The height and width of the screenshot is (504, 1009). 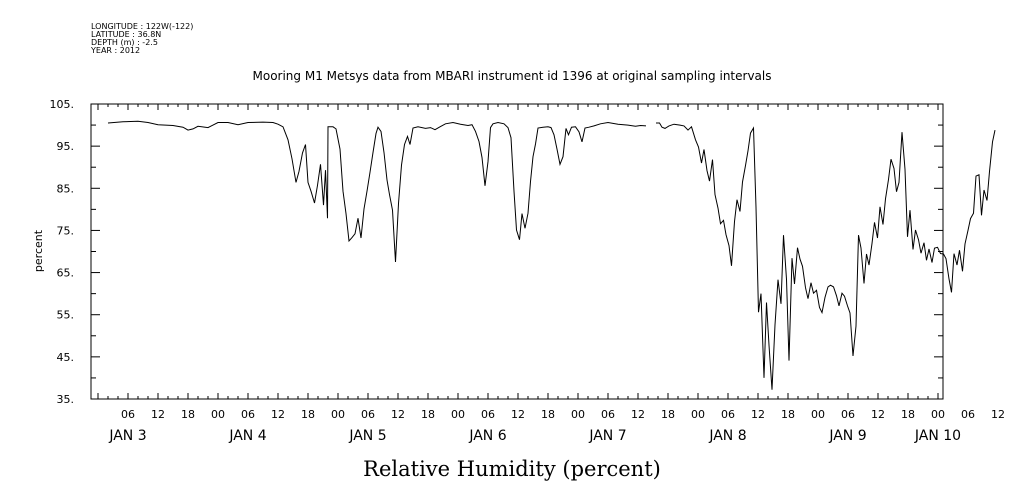 I want to click on metadata-line: YEAR : 2012, so click(x=115, y=50).